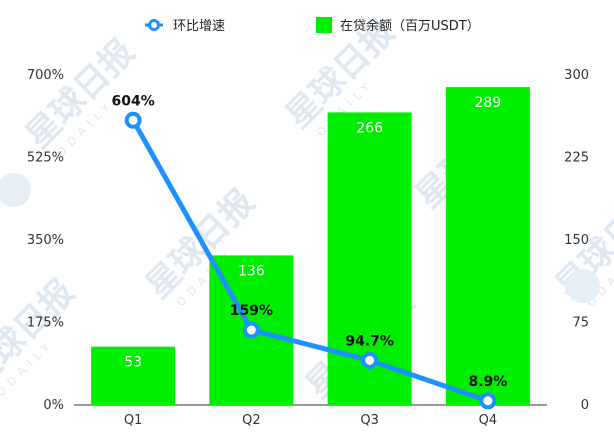 The height and width of the screenshot is (446, 614). I want to click on left-tick-label: 175%, so click(45, 323).